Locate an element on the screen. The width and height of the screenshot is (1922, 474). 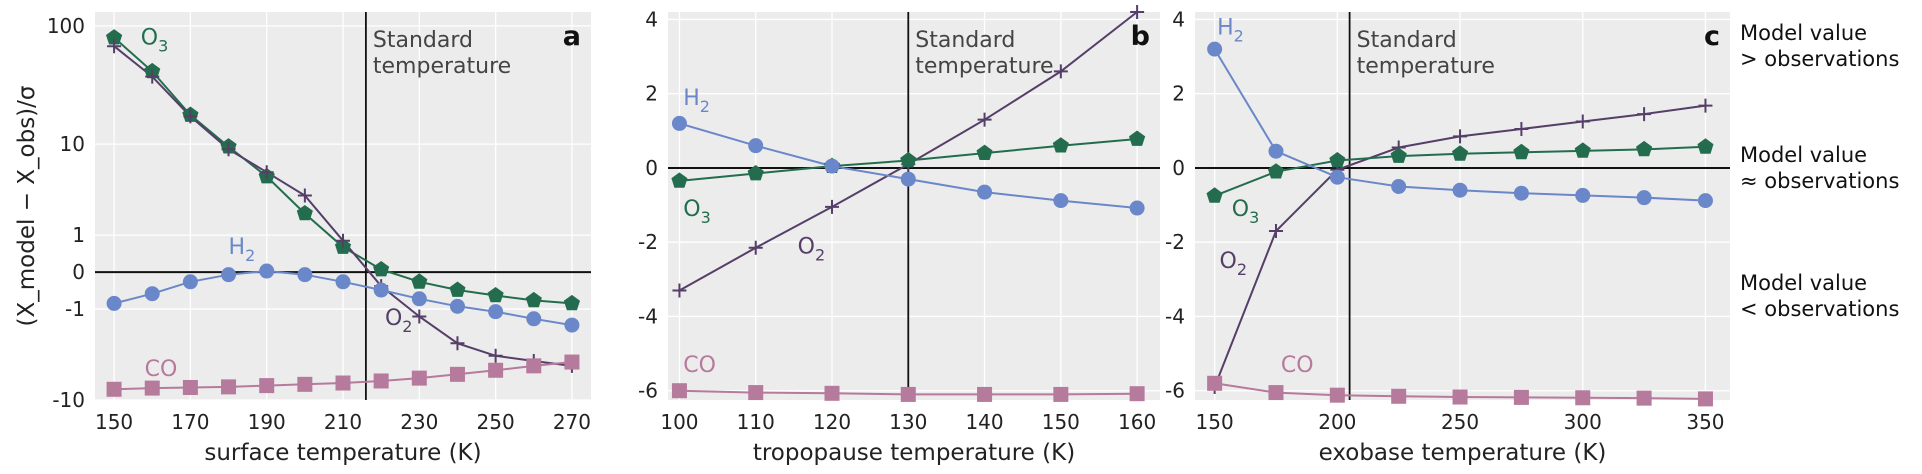
y-tick-label: 100 is located at coordinates (66, 26).